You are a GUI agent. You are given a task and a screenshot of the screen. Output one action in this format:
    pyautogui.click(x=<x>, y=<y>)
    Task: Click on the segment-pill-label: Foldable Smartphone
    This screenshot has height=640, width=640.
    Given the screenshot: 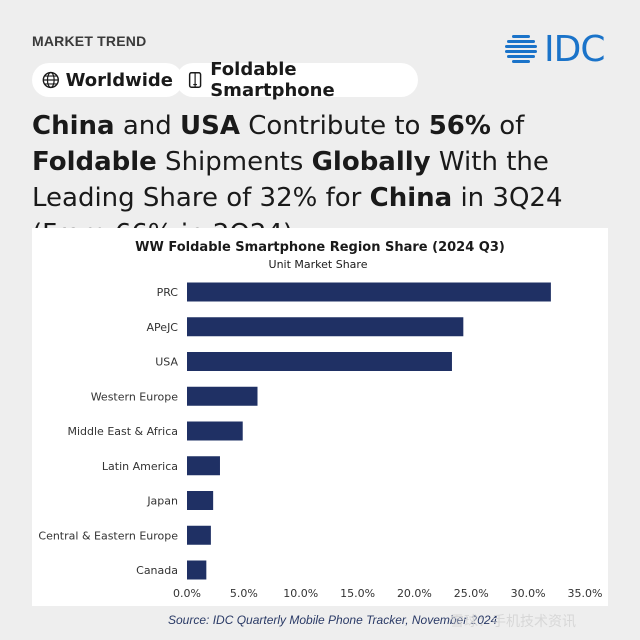 What is the action you would take?
    pyautogui.click(x=272, y=80)
    